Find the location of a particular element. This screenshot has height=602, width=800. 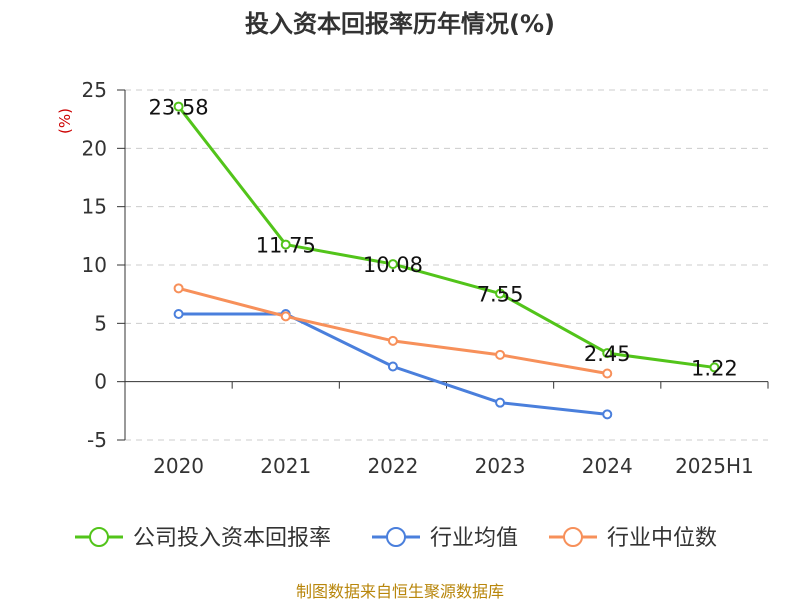

data-label: 11.75 is located at coordinates (286, 246).